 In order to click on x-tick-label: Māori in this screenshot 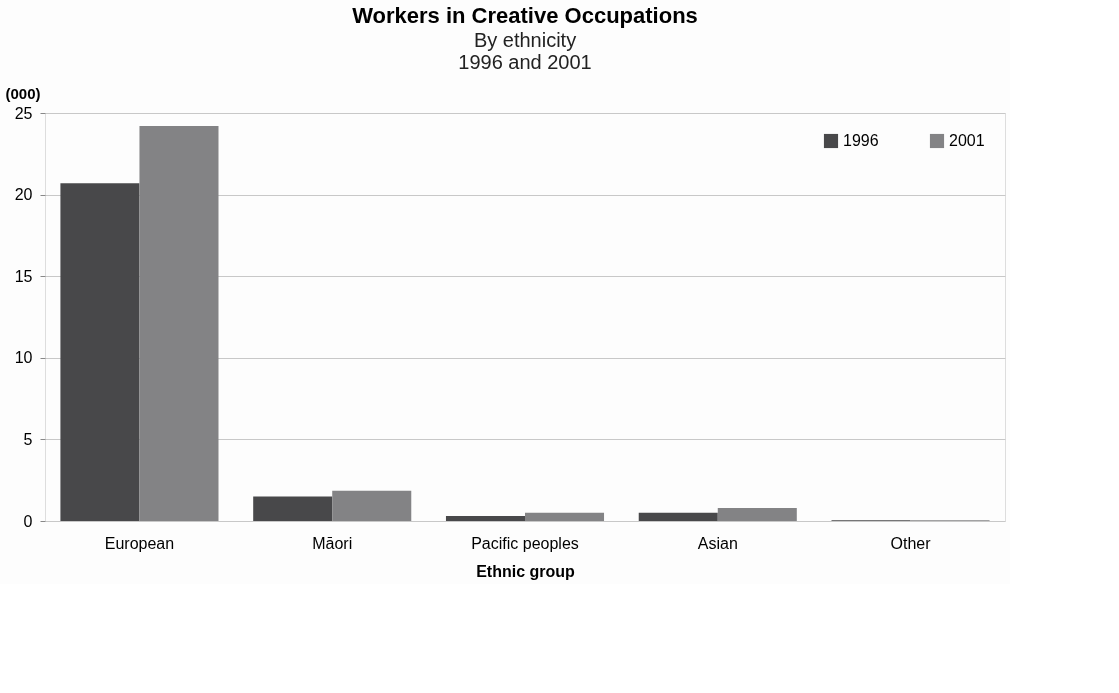, I will do `click(332, 543)`.